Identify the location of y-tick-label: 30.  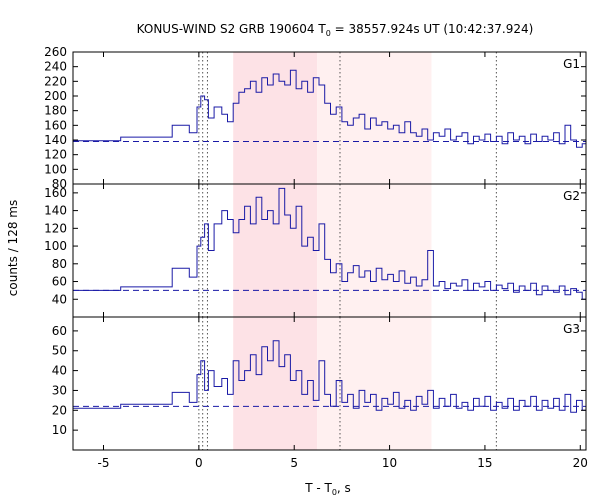
(59, 390).